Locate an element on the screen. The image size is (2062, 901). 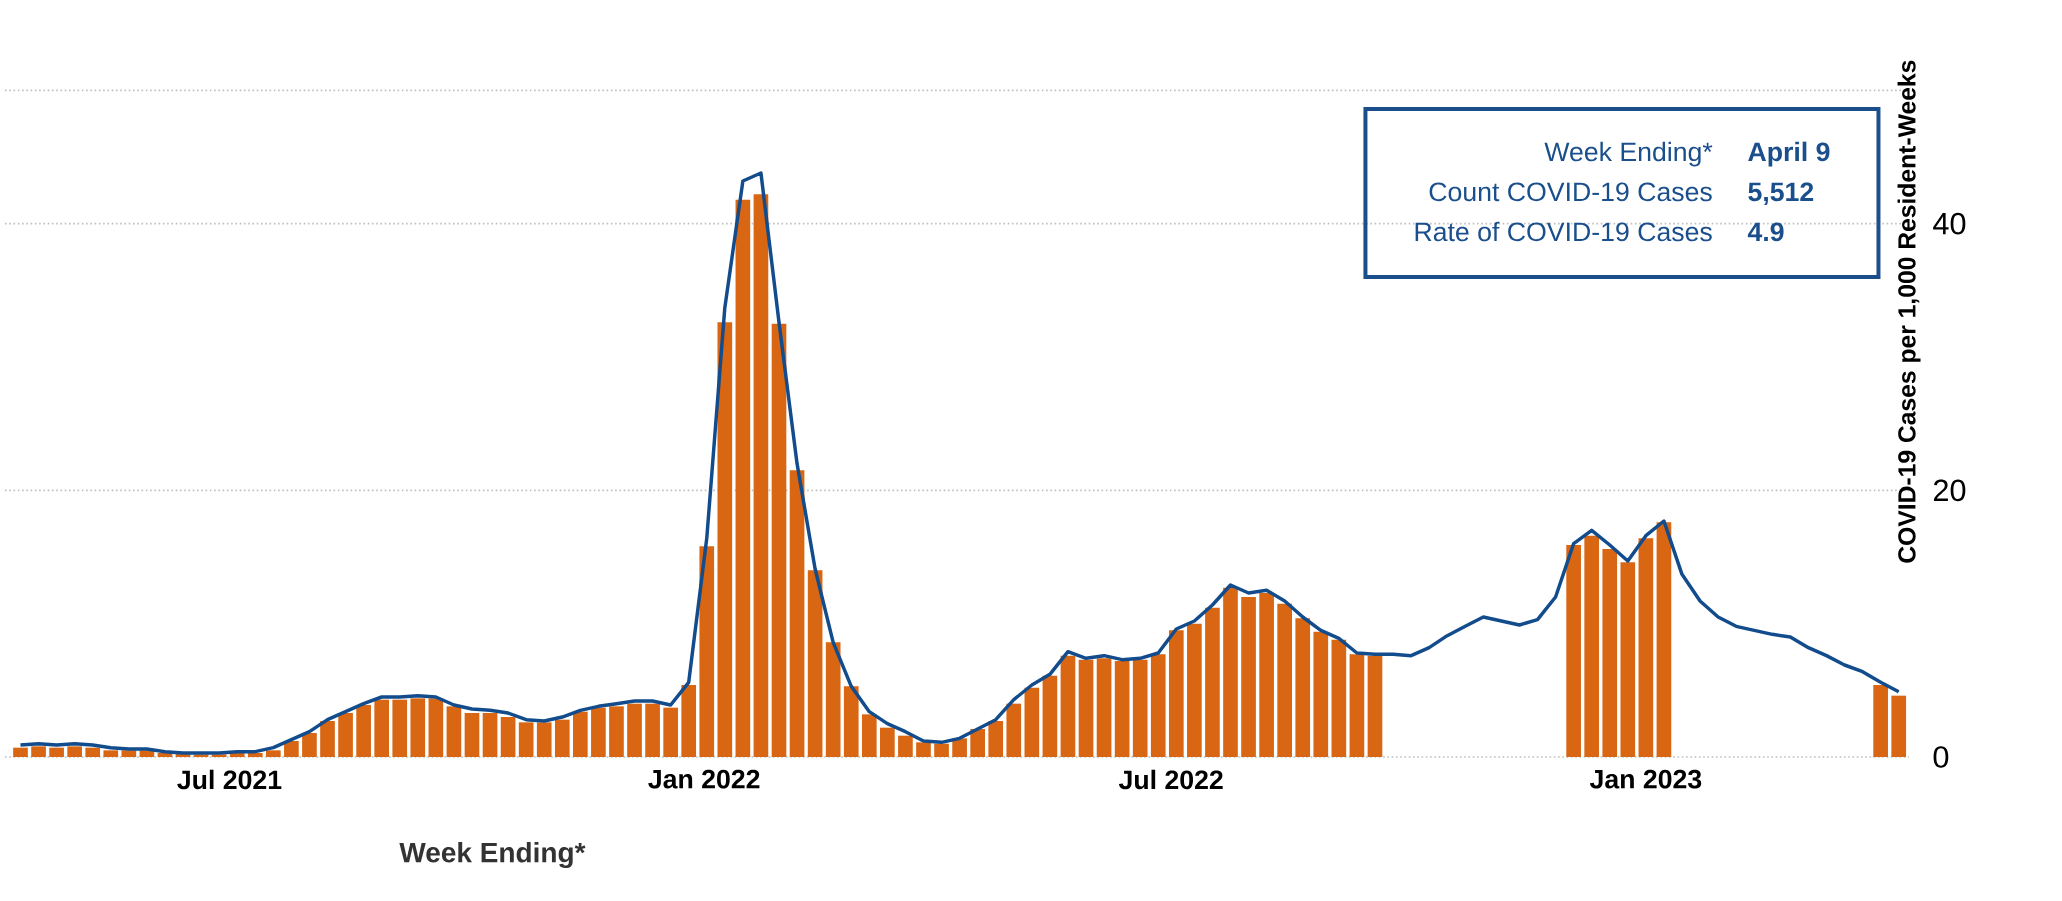
x-axis-title: Week Ending* is located at coordinates (492, 855).